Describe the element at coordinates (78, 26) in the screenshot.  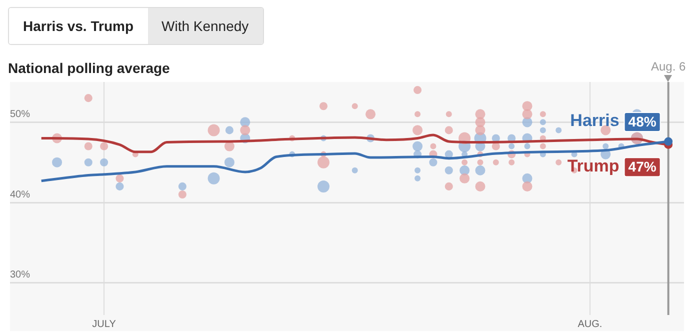
I see `text: Harris vs. Trump` at that location.